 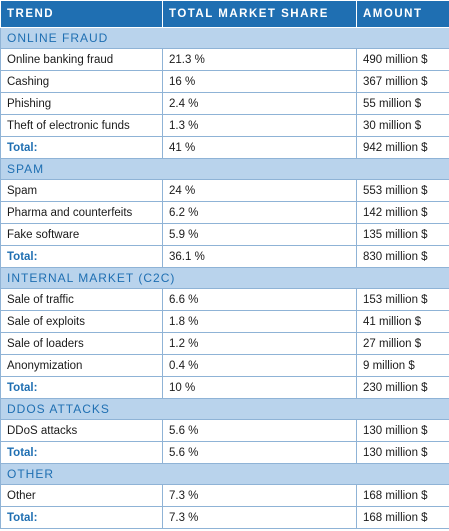 What do you see at coordinates (81, 299) in the screenshot?
I see `trend-cell: Sale of traffic` at bounding box center [81, 299].